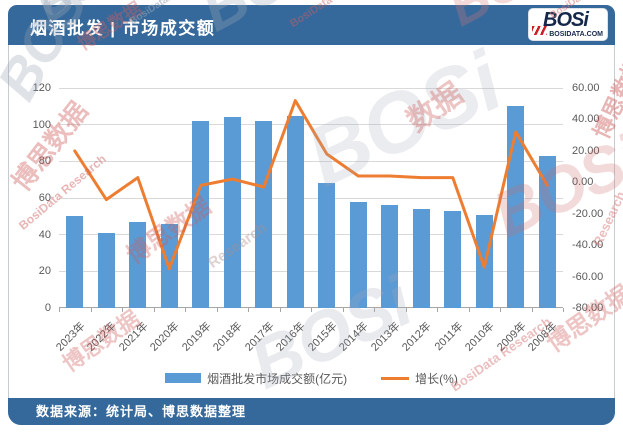 The height and width of the screenshot is (434, 623). Describe the element at coordinates (47, 308) in the screenshot. I see `y-axis-label-left: 0` at that location.